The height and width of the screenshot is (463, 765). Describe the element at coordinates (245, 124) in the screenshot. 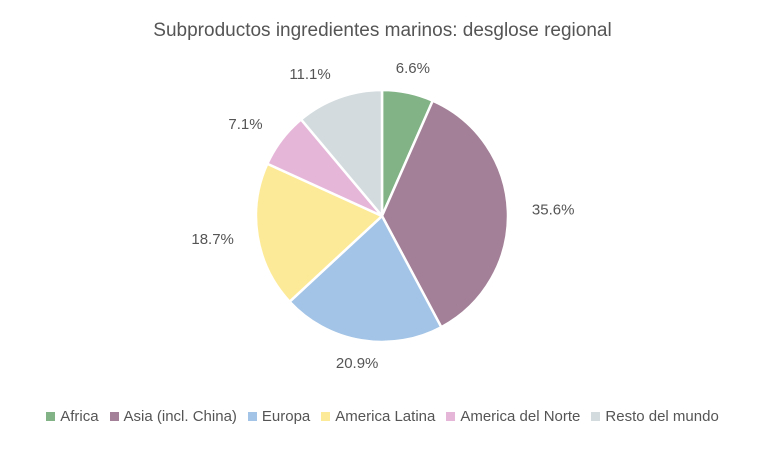

I see `slice-value-label: 7.1%` at that location.